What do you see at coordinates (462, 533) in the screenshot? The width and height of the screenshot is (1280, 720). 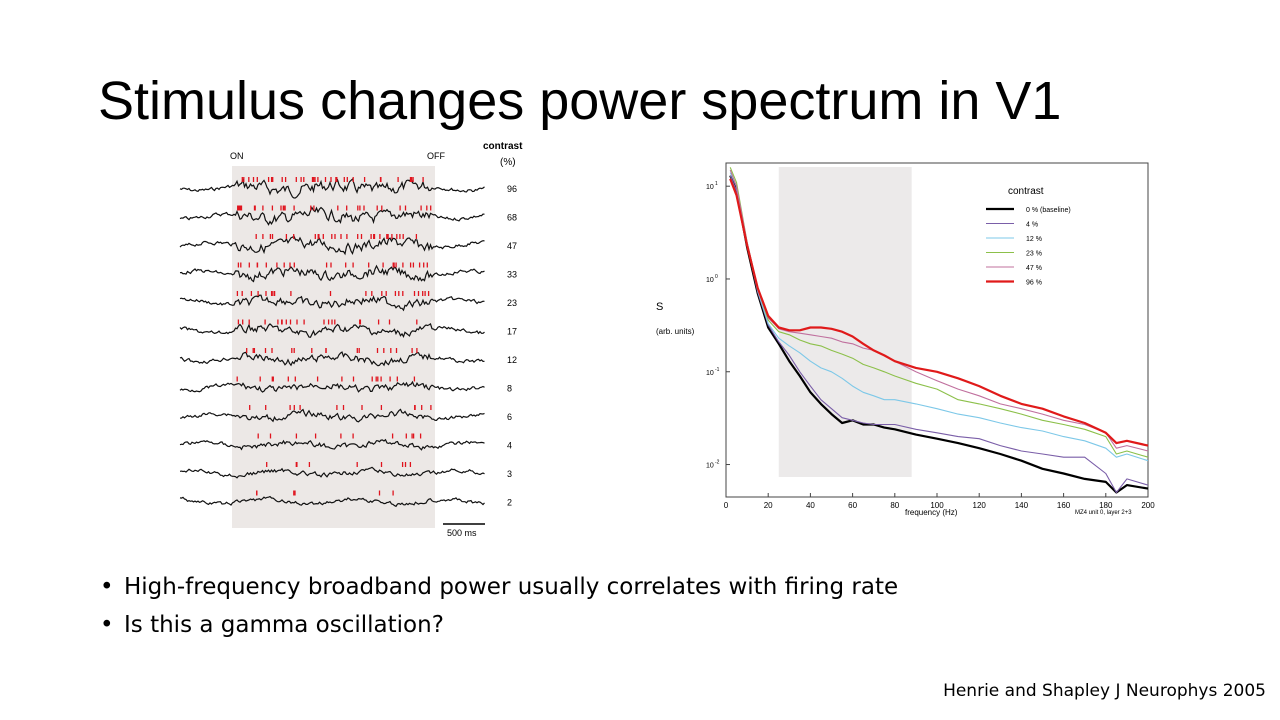 I see `scale-label: 500 ms` at bounding box center [462, 533].